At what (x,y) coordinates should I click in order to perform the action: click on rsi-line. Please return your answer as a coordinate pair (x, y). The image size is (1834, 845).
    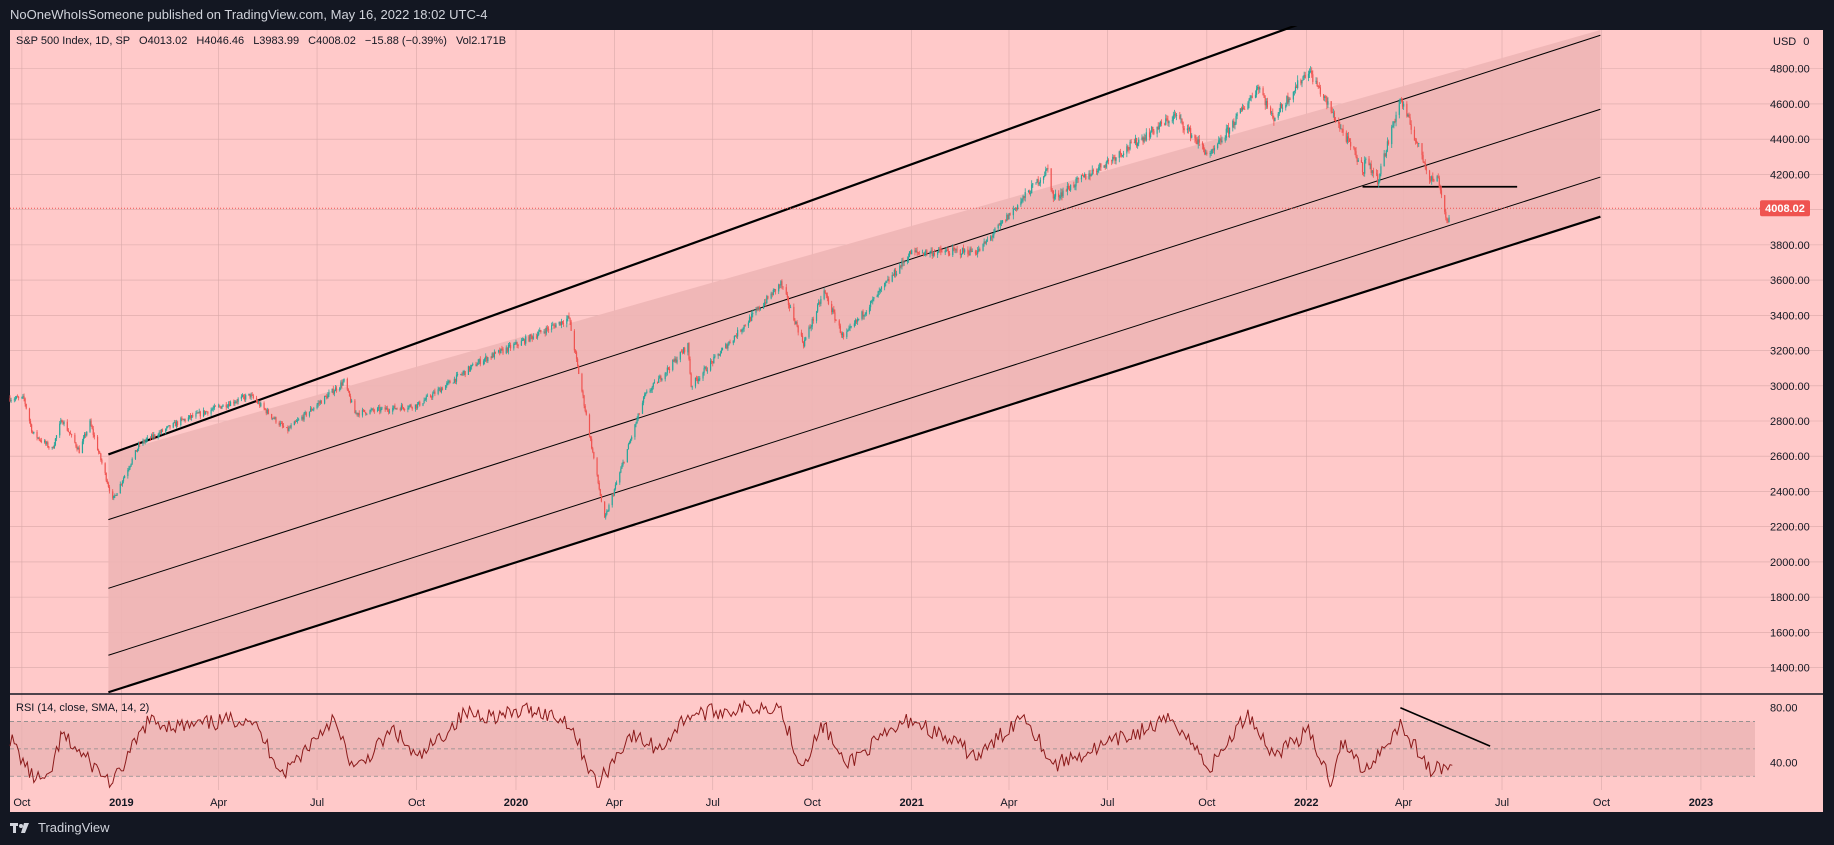
    Looking at the image, I should click on (731, 744).